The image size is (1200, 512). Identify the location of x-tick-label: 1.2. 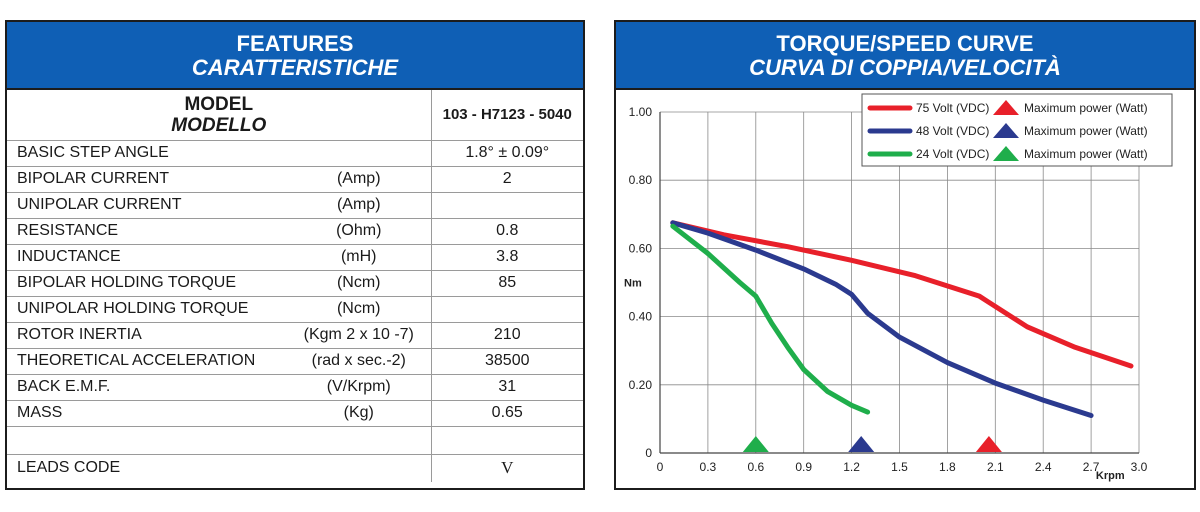
(851, 467).